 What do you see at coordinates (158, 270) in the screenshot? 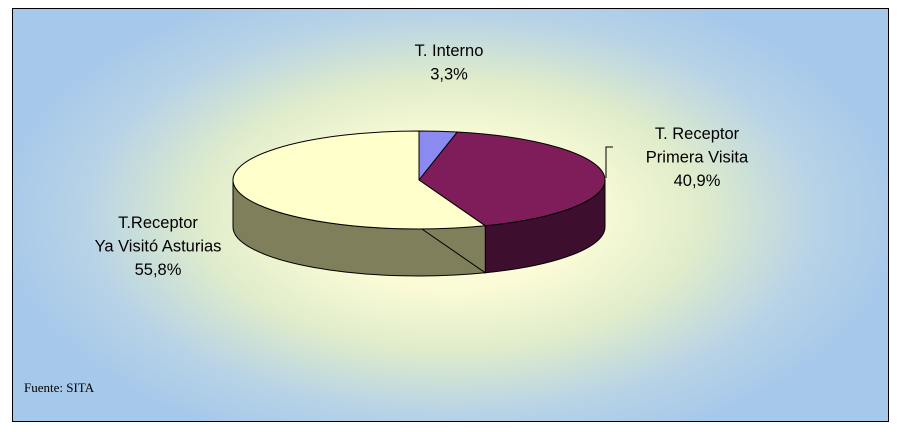
I see `data-label-3-line-3: 55,8%` at bounding box center [158, 270].